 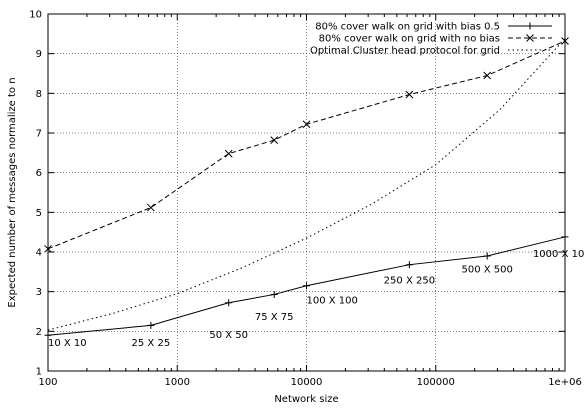 What do you see at coordinates (405, 51) in the screenshot?
I see `legend-label: Optimal Cluster head protocol for grid` at bounding box center [405, 51].